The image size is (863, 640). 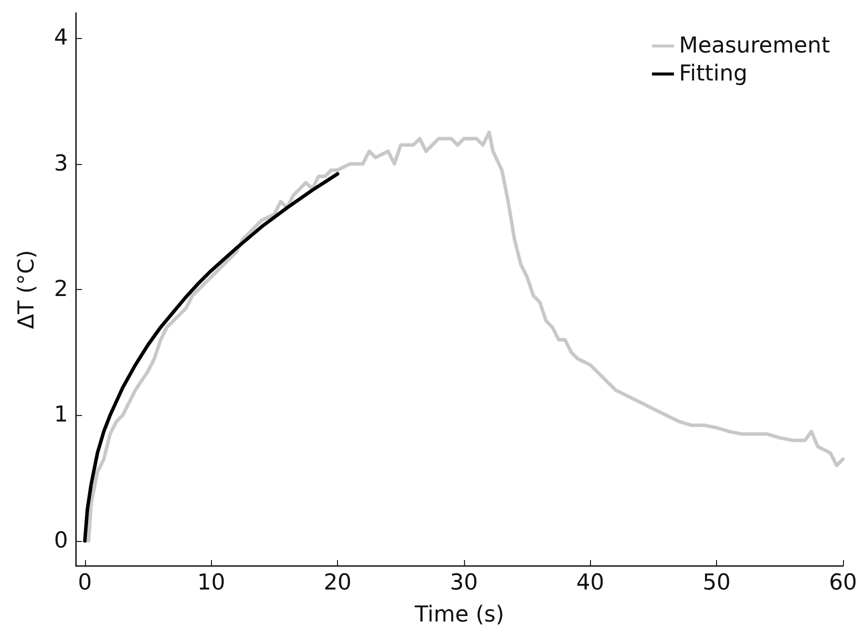 I want to click on x-tick-label: 0, so click(x=85, y=583).